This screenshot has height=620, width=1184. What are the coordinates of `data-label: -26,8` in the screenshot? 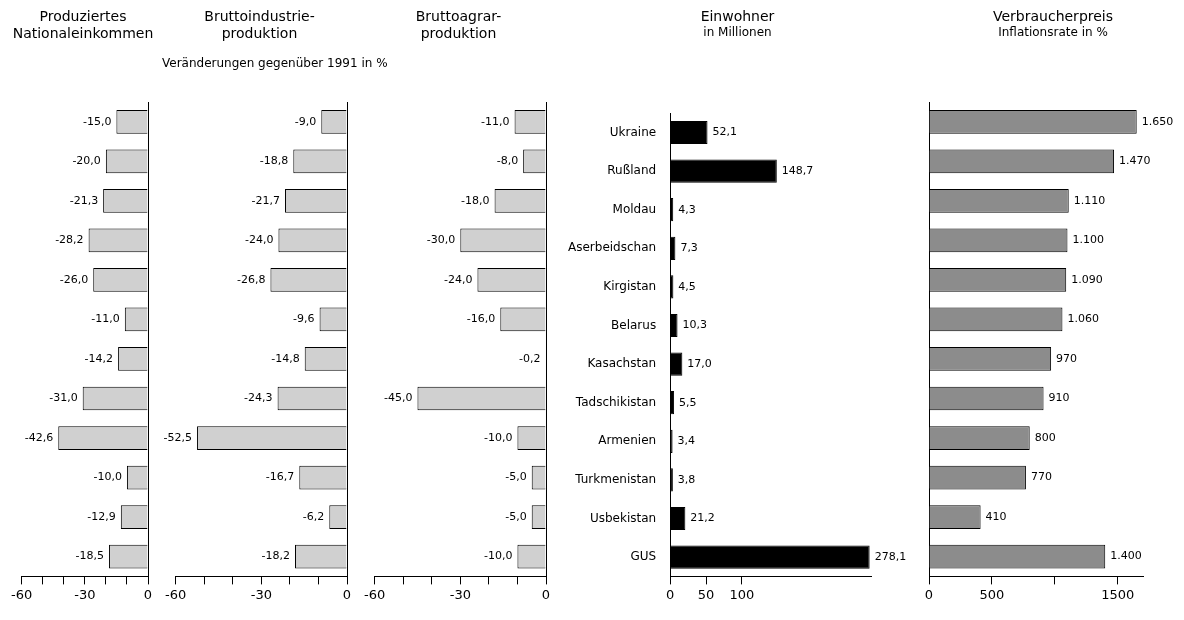 It's located at (251, 279).